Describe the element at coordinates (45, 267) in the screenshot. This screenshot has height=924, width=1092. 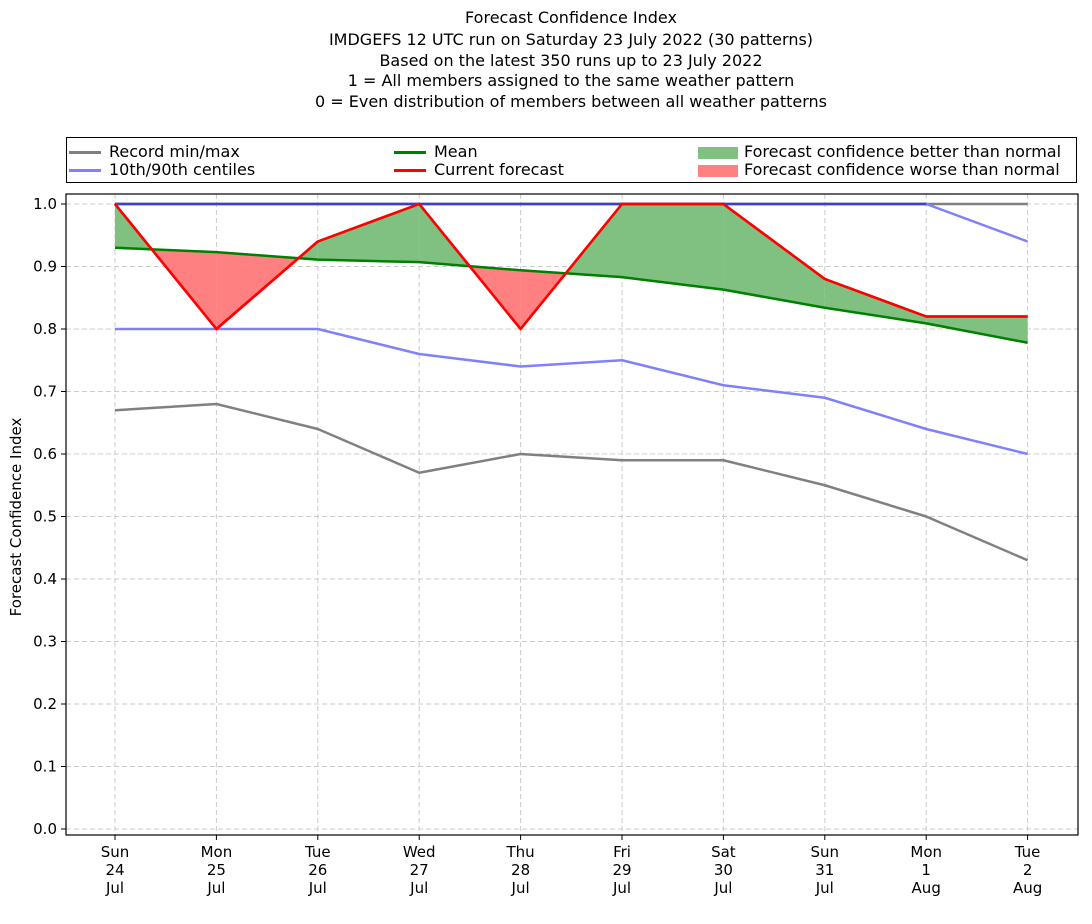
I see `y-tick-label: 0.9` at that location.